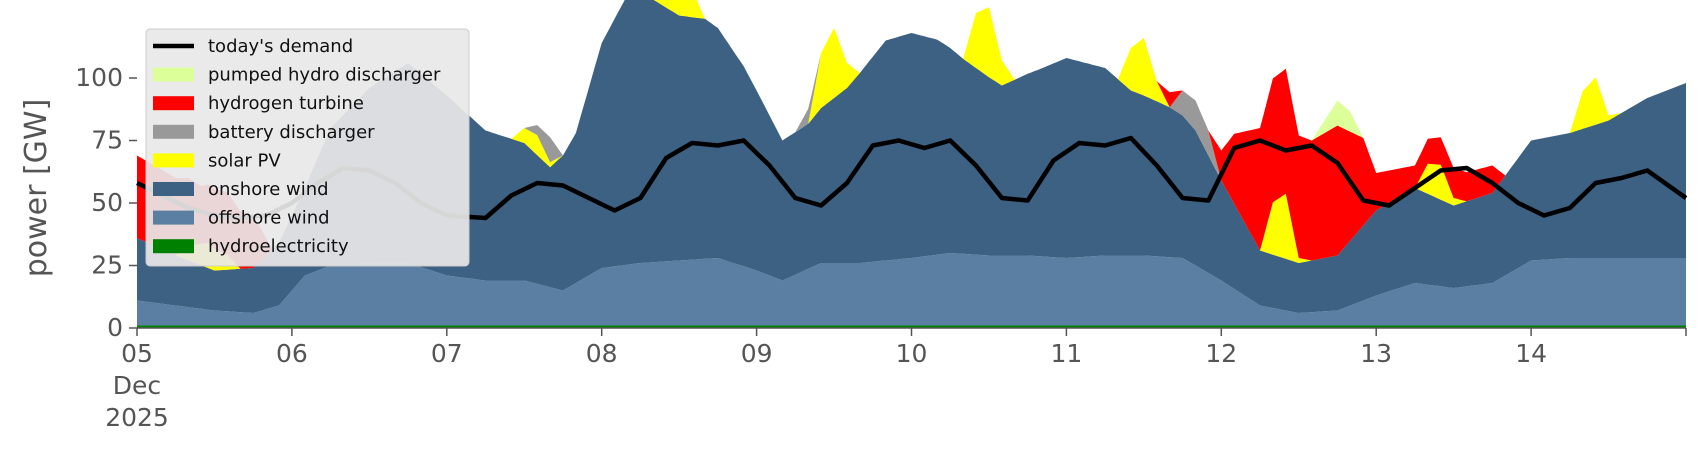 This screenshot has width=1706, height=460. I want to click on legend-label: hydroelectricity, so click(278, 246).